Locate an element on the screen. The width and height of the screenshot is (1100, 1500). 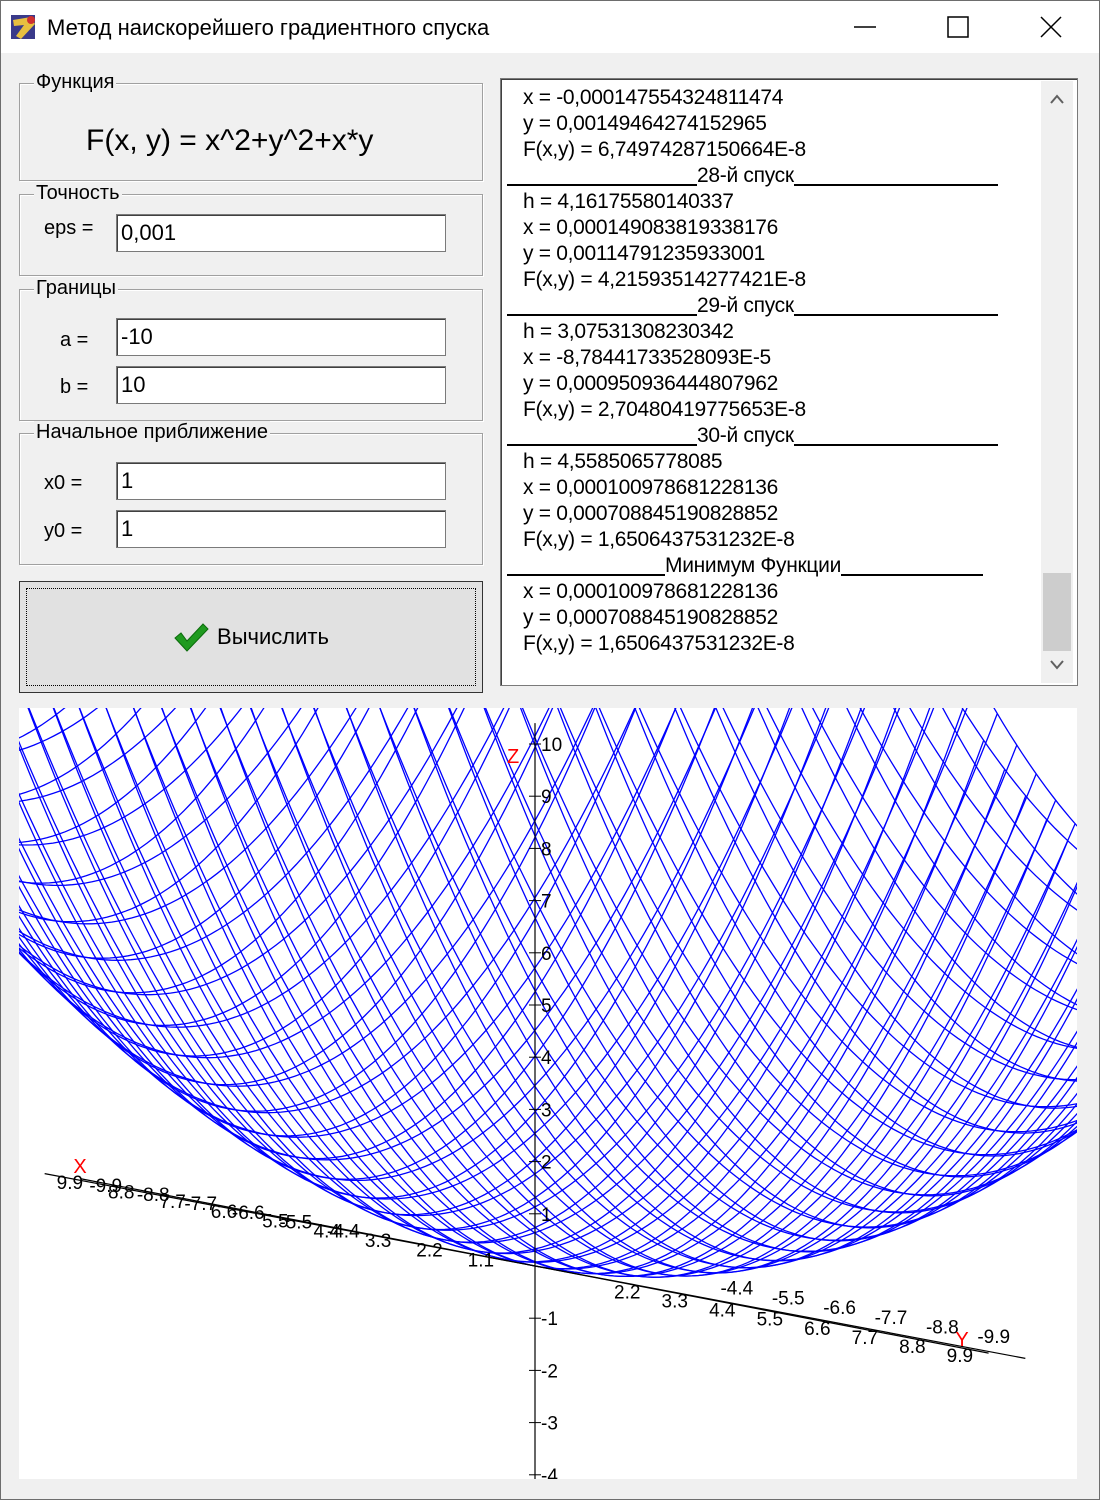
vertical-scrollbar is located at coordinates (1057, 382).